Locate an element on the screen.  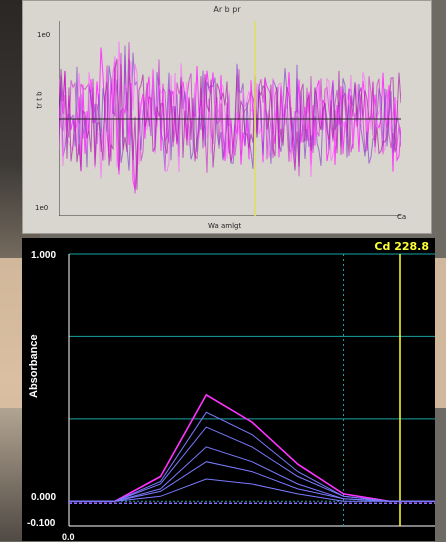
top-y-max-label: 1e0 is located at coordinates (44, 35).